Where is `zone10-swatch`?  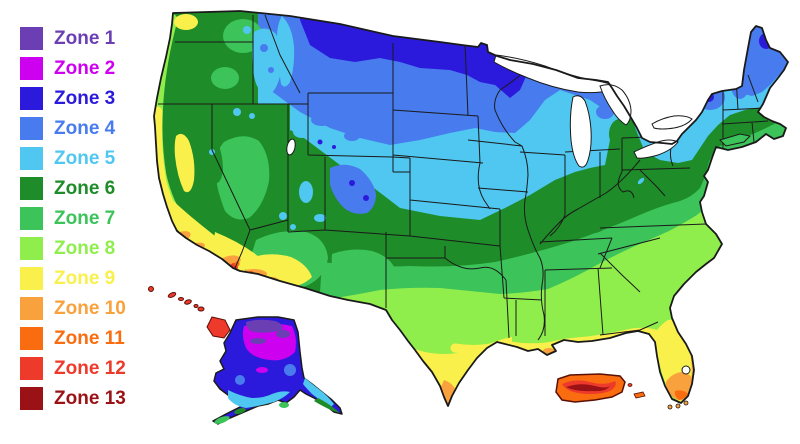
zone10-swatch is located at coordinates (31, 308).